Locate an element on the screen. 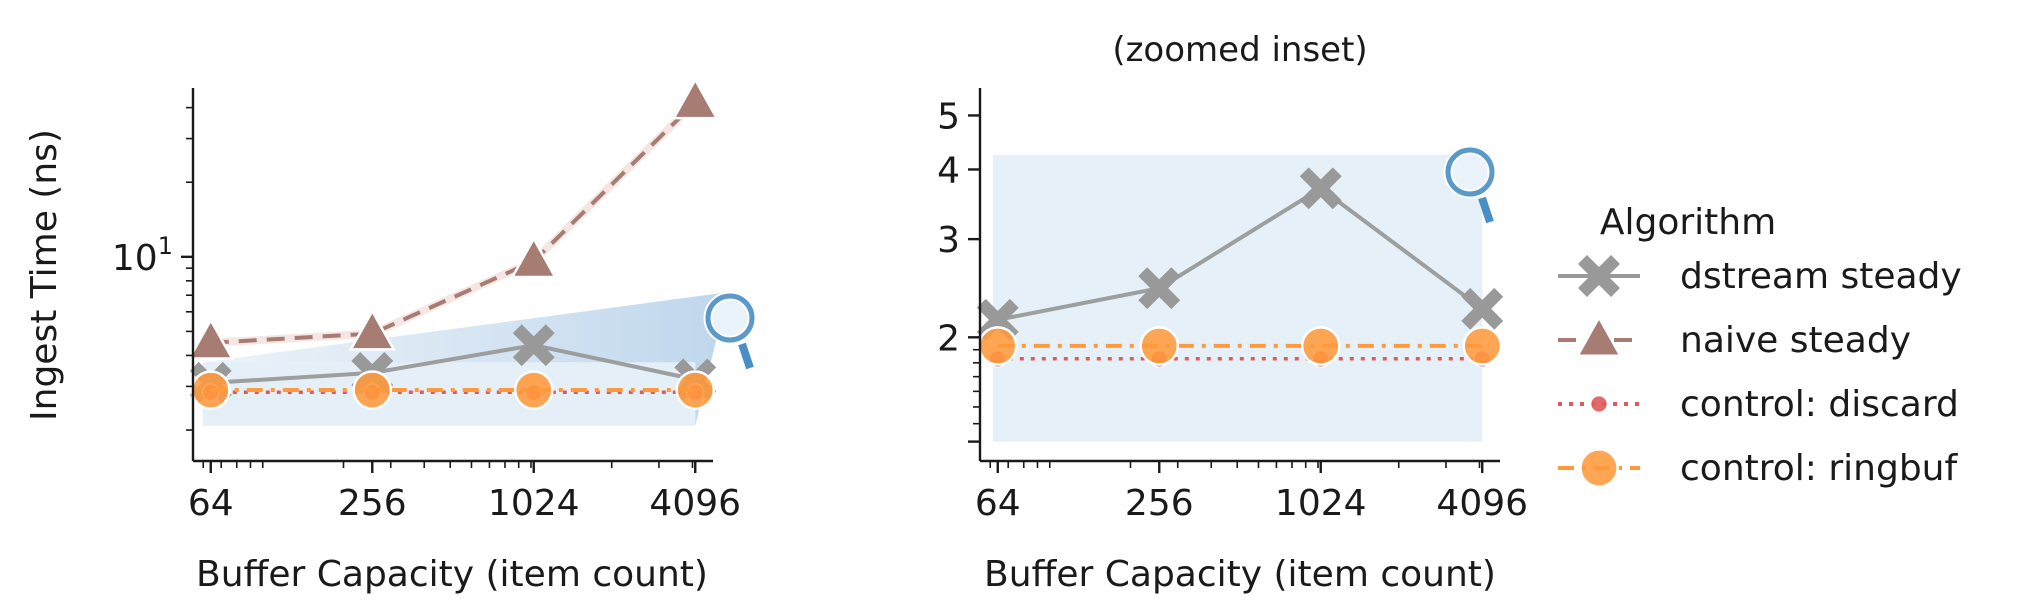 Image resolution: width=2029 pixels, height=616 pixels. legend-label-naive-steady: naive steady is located at coordinates (1795, 340).